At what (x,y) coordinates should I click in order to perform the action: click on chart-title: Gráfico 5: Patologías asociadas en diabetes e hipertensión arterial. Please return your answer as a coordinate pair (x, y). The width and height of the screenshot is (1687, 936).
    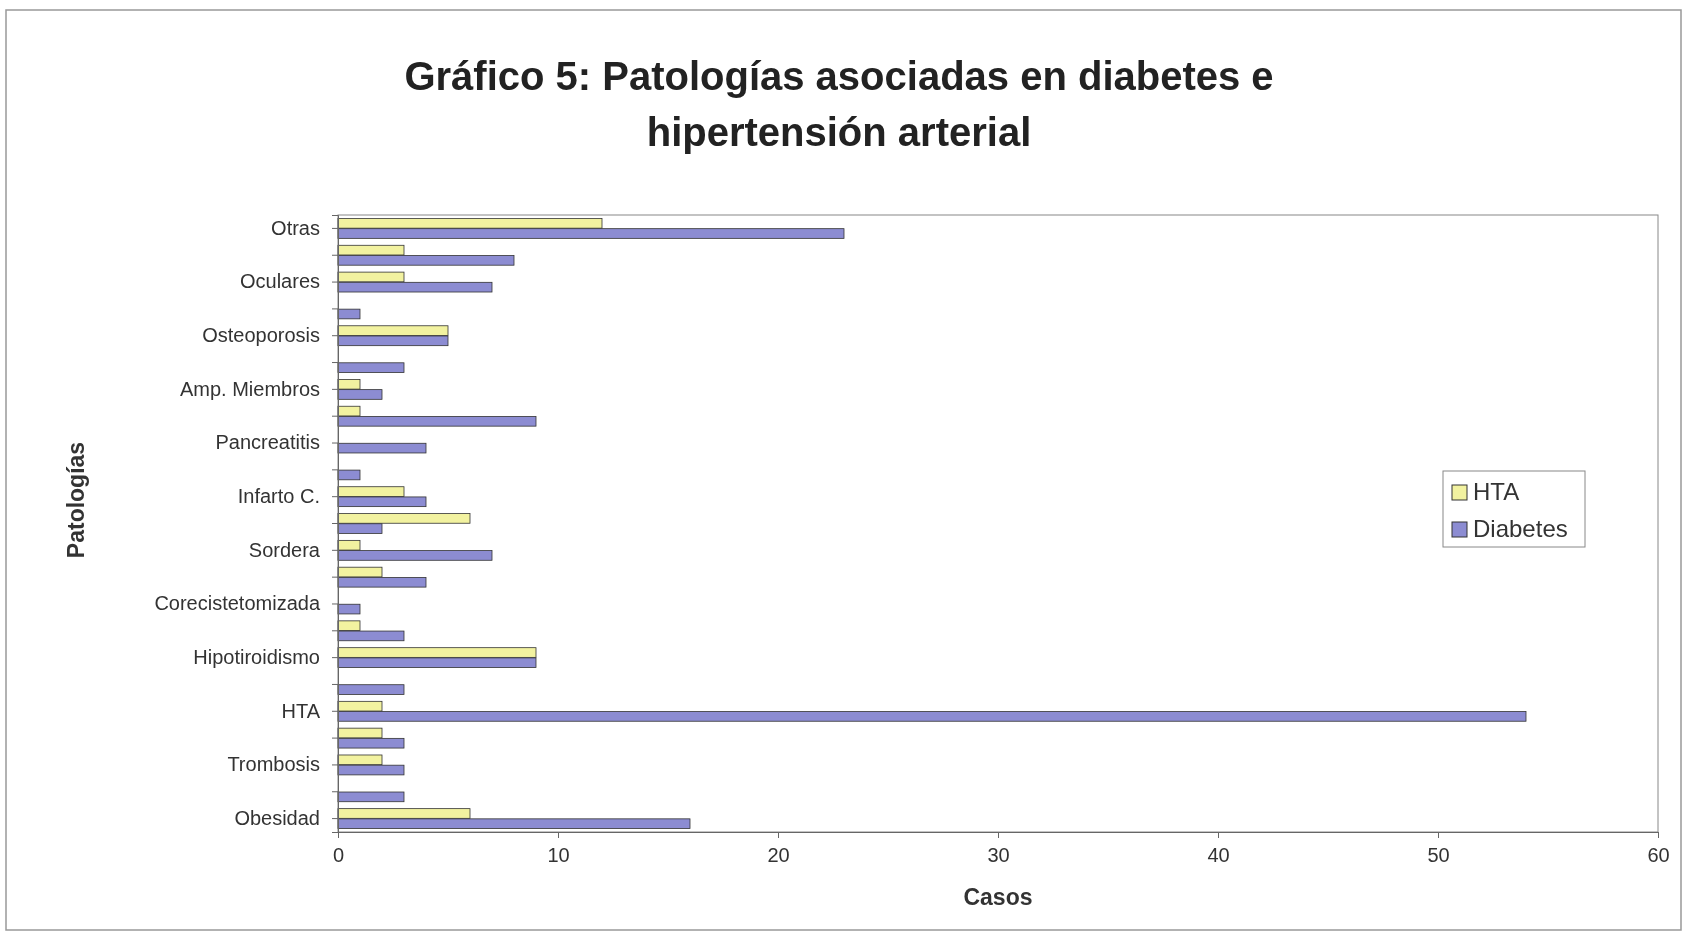
    Looking at the image, I should click on (839, 104).